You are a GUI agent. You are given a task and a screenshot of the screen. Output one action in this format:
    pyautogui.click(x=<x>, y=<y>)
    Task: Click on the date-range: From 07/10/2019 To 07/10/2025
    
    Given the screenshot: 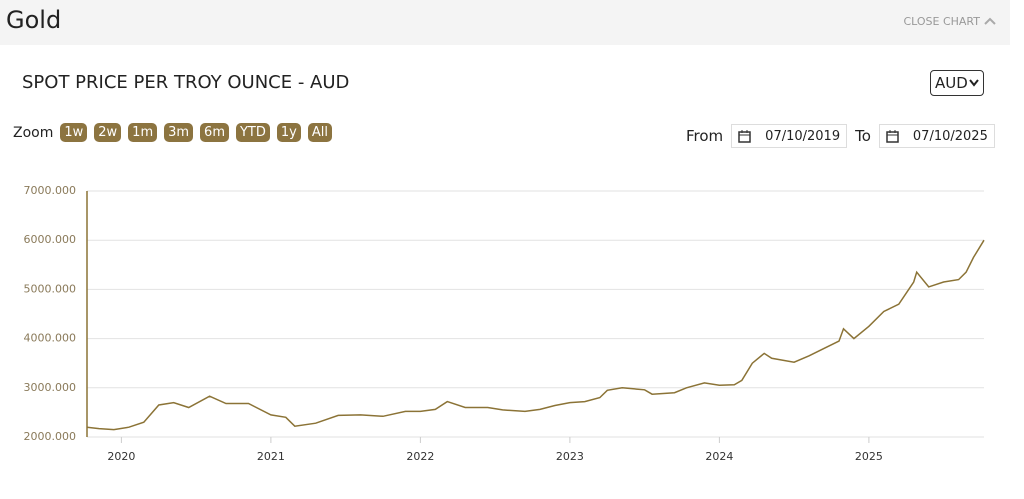 What is the action you would take?
    pyautogui.click(x=844, y=136)
    